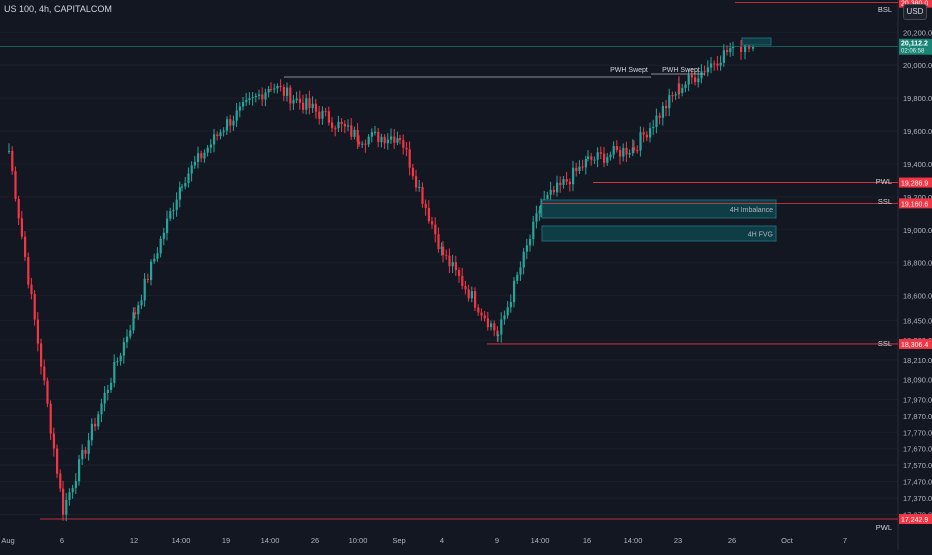  I want to click on x-tick-label-9: 4, so click(442, 540).